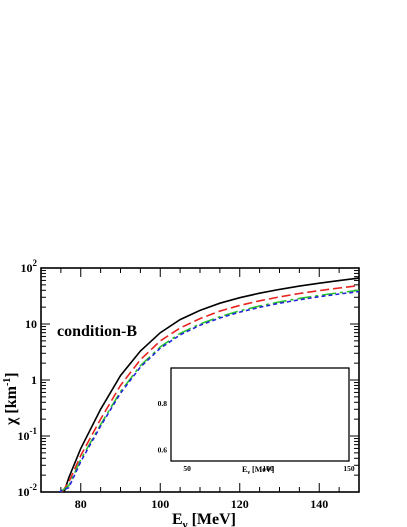  Describe the element at coordinates (268, 468) in the screenshot. I see `inset-x-tick-label: 100` at that location.